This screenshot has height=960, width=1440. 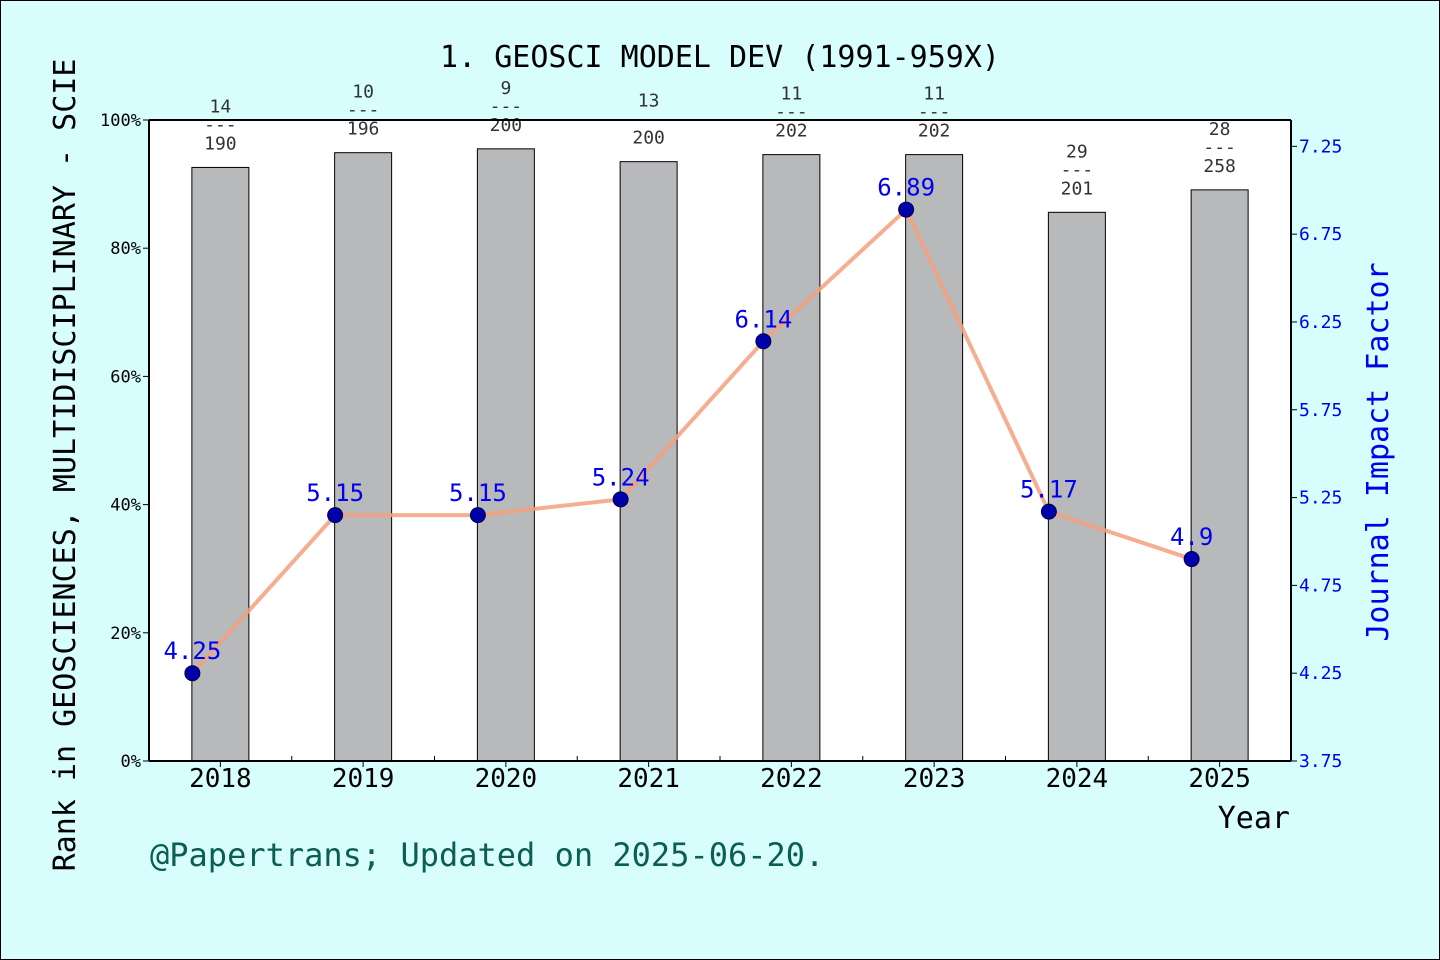 What do you see at coordinates (477, 515) in the screenshot?
I see `impact-marker-2020` at bounding box center [477, 515].